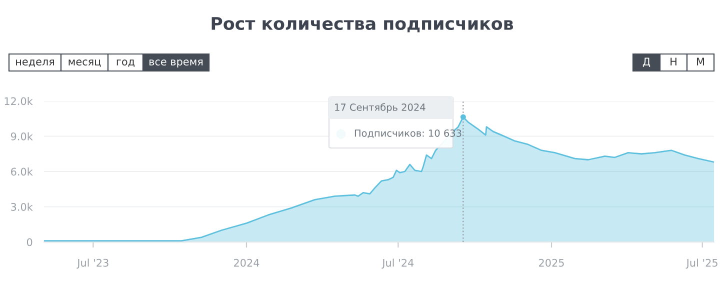 The width and height of the screenshot is (724, 284). I want to click on text: Н, so click(673, 62).